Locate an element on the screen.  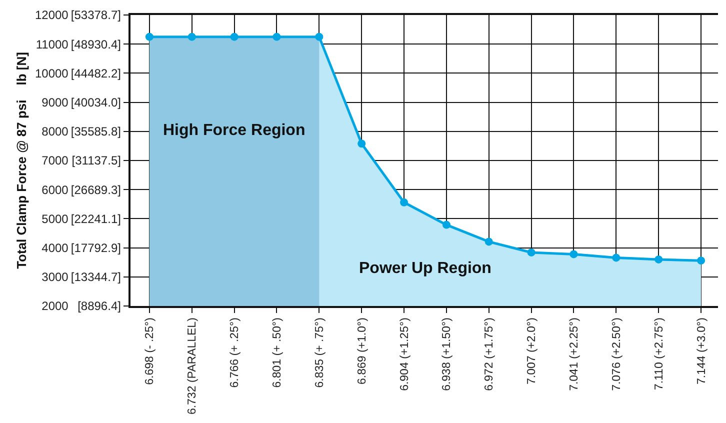
y-tick-label: 8000 is located at coordinates (55, 131).